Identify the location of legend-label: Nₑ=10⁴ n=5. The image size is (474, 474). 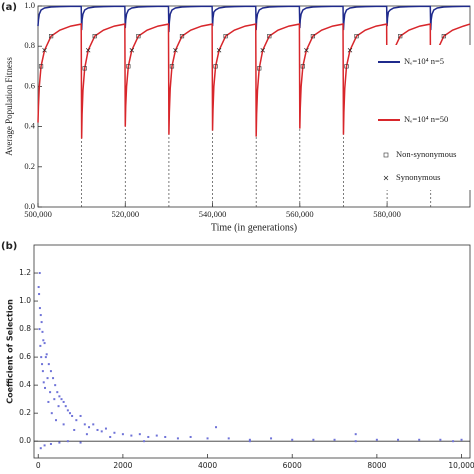
(424, 61).